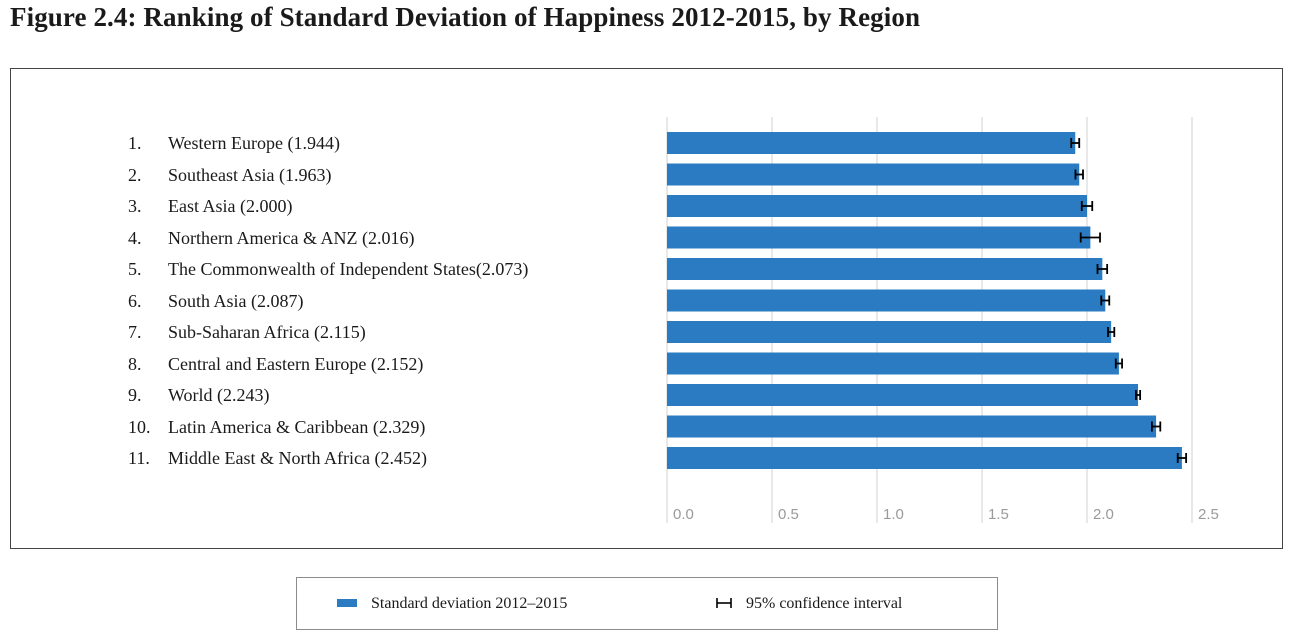 The height and width of the screenshot is (643, 1293). Describe the element at coordinates (254, 143) in the screenshot. I see `category-label: Western Europe (1.944)` at that location.